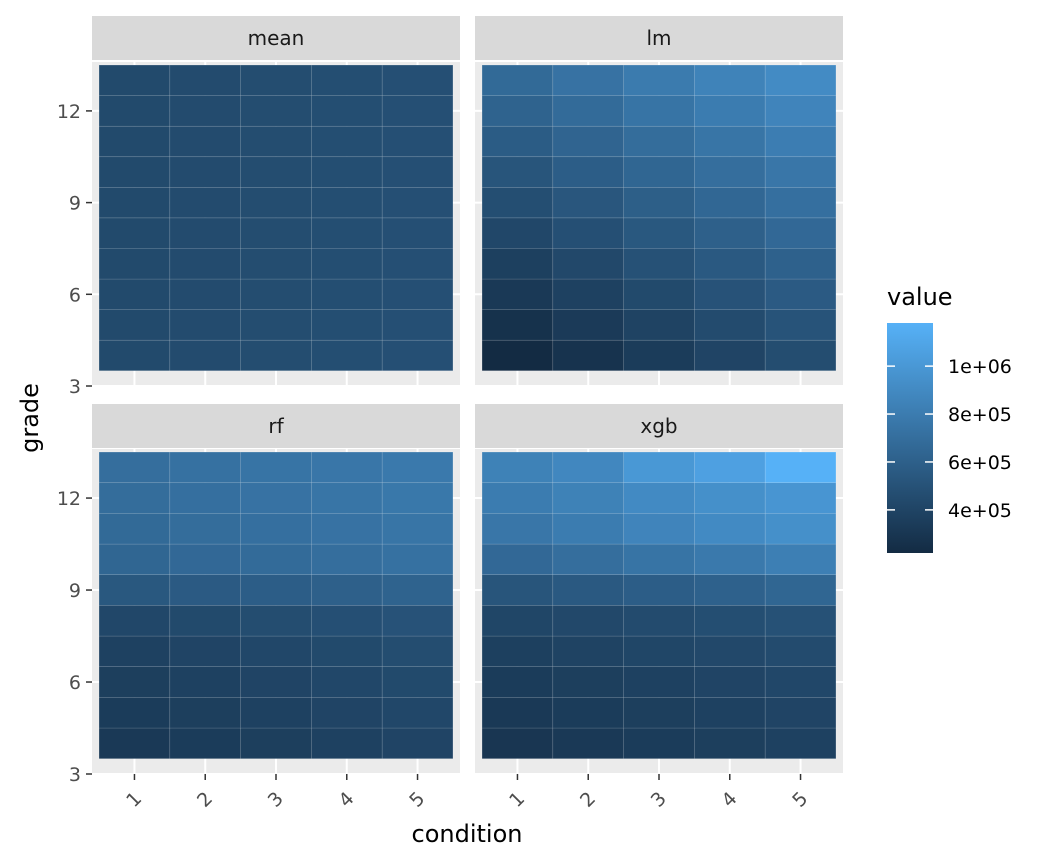 The height and width of the screenshot is (864, 1056). I want to click on x-tick-label: 1, so click(134, 800).